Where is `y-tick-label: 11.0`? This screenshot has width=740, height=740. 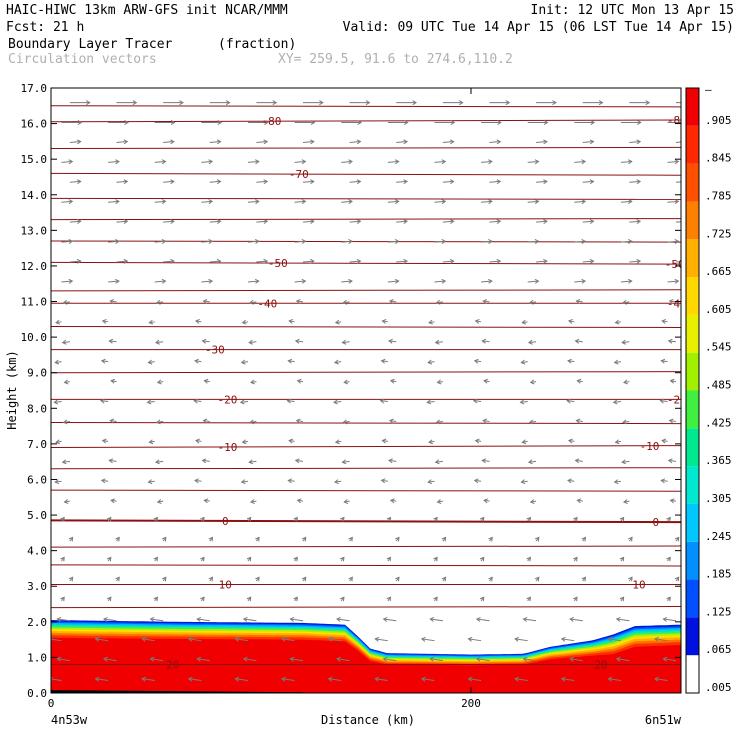
y-tick-label: 11.0 is located at coordinates (34, 302).